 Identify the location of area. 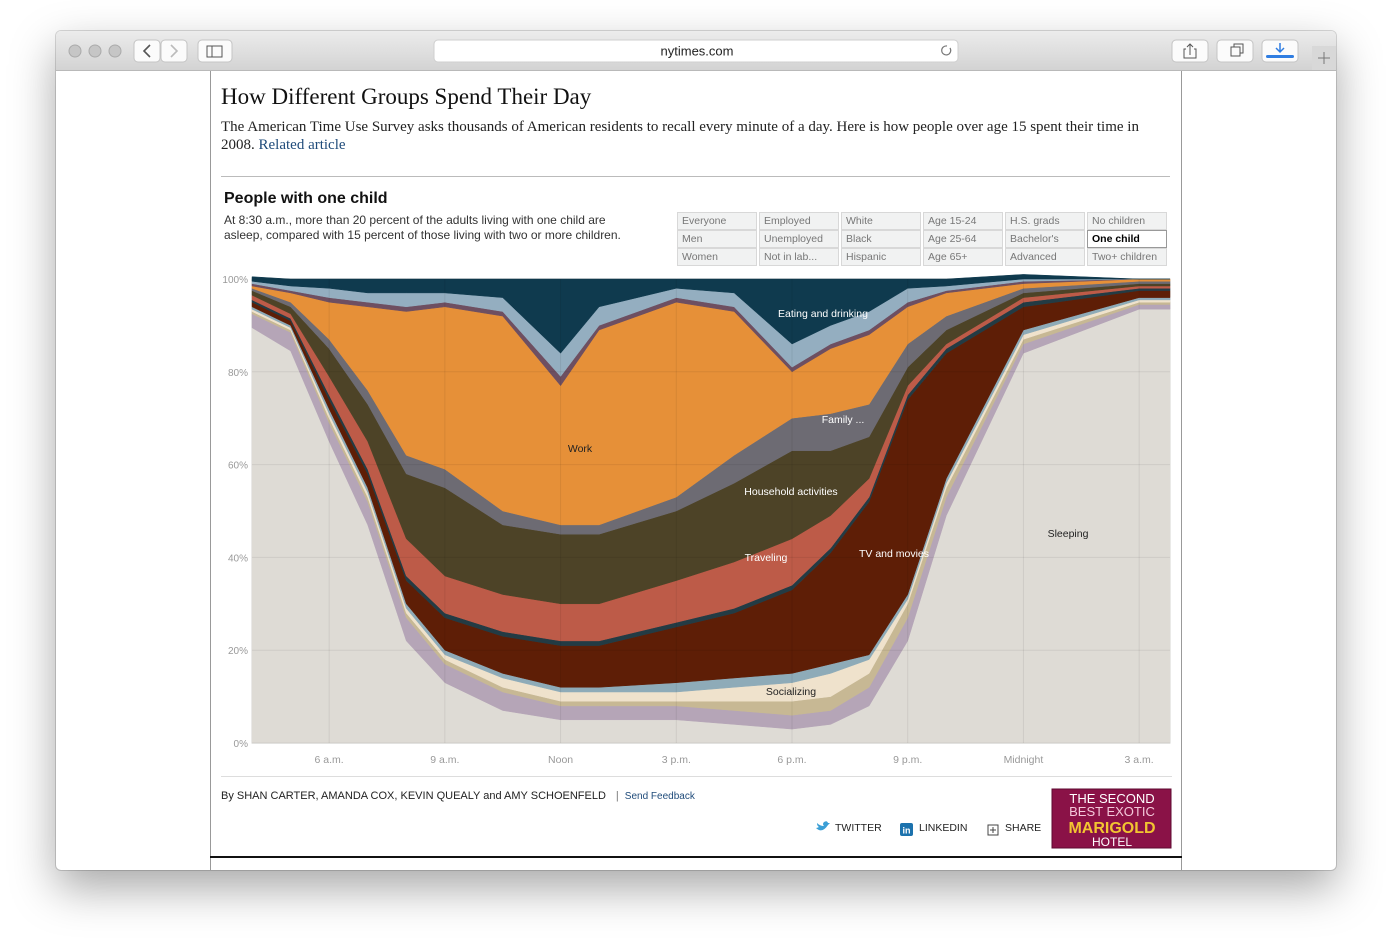
(710, 314).